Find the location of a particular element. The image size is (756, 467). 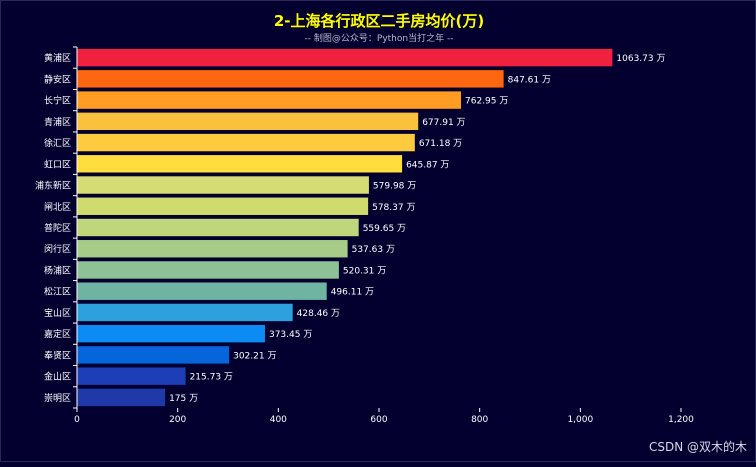

data-label-15: 302.21 万 is located at coordinates (254, 356).